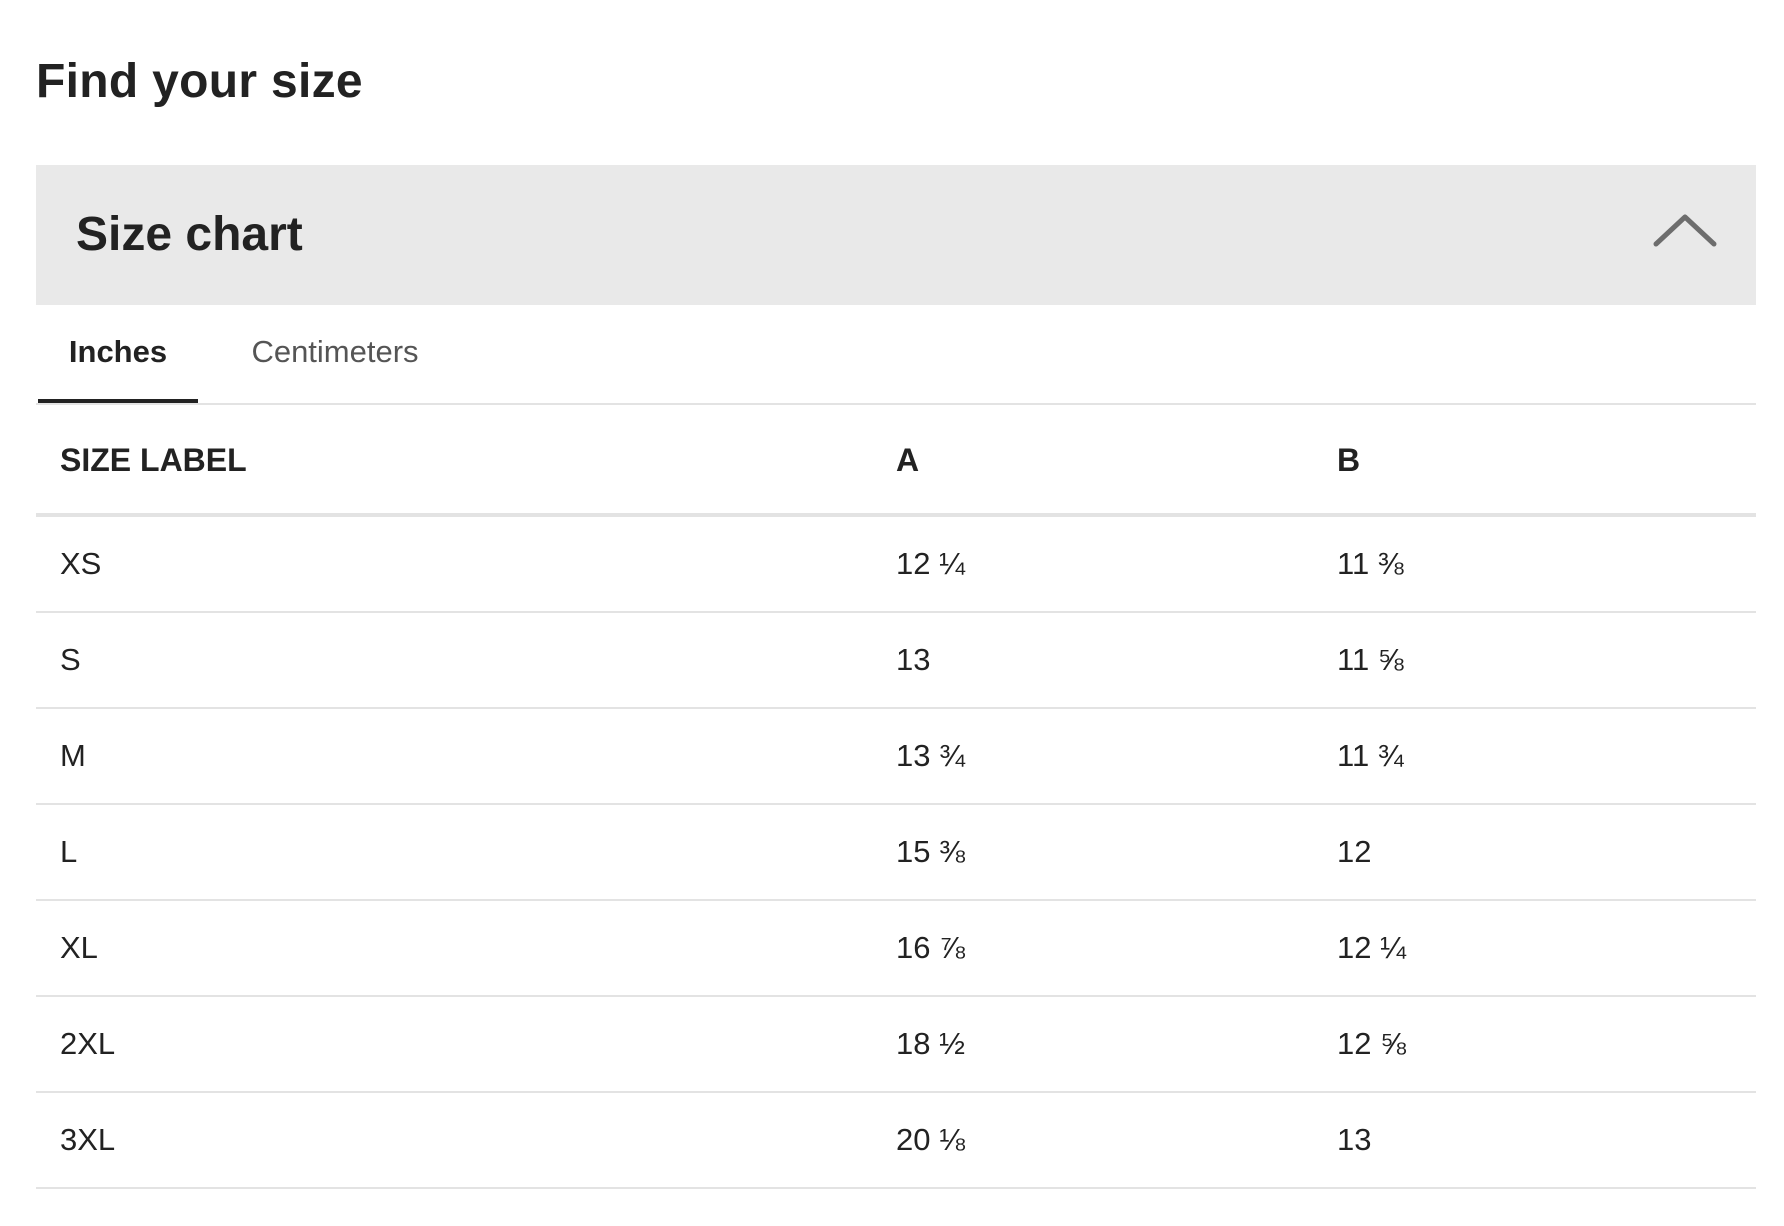 Image resolution: width=1784 pixels, height=1226 pixels. Describe the element at coordinates (466, 461) in the screenshot. I see `column-header-size-label: SIZE LABEL` at that location.